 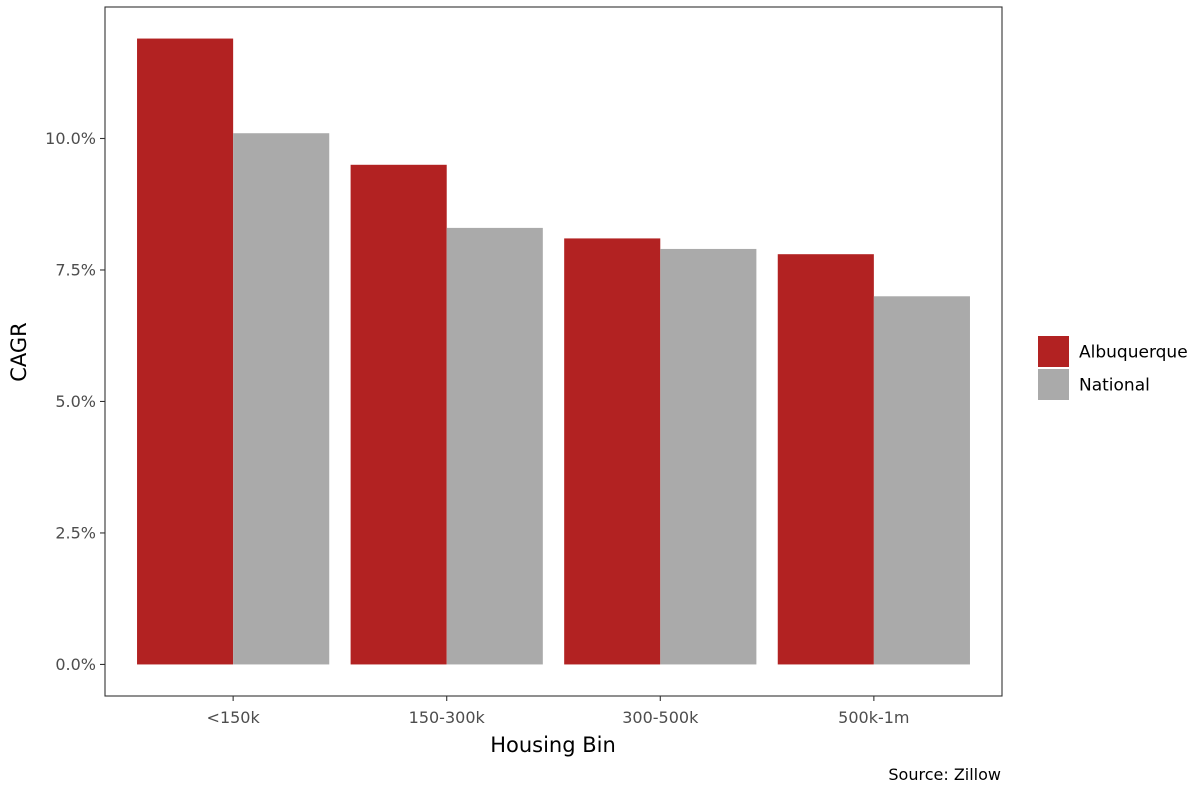 I want to click on y-axis-title: CAGR, so click(x=19, y=352).